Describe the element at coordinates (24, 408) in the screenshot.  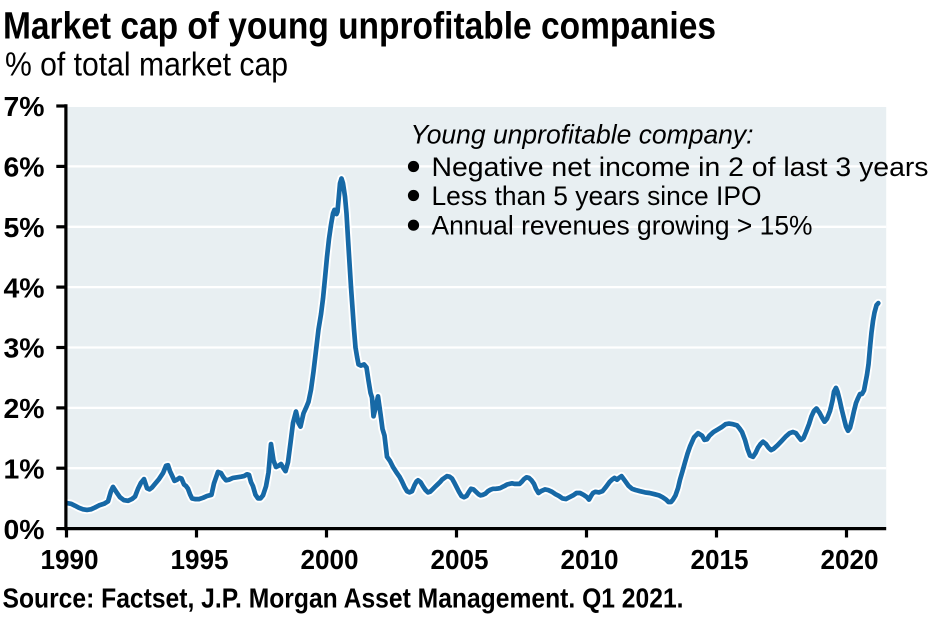
I see `svg-text: 2%` at that location.